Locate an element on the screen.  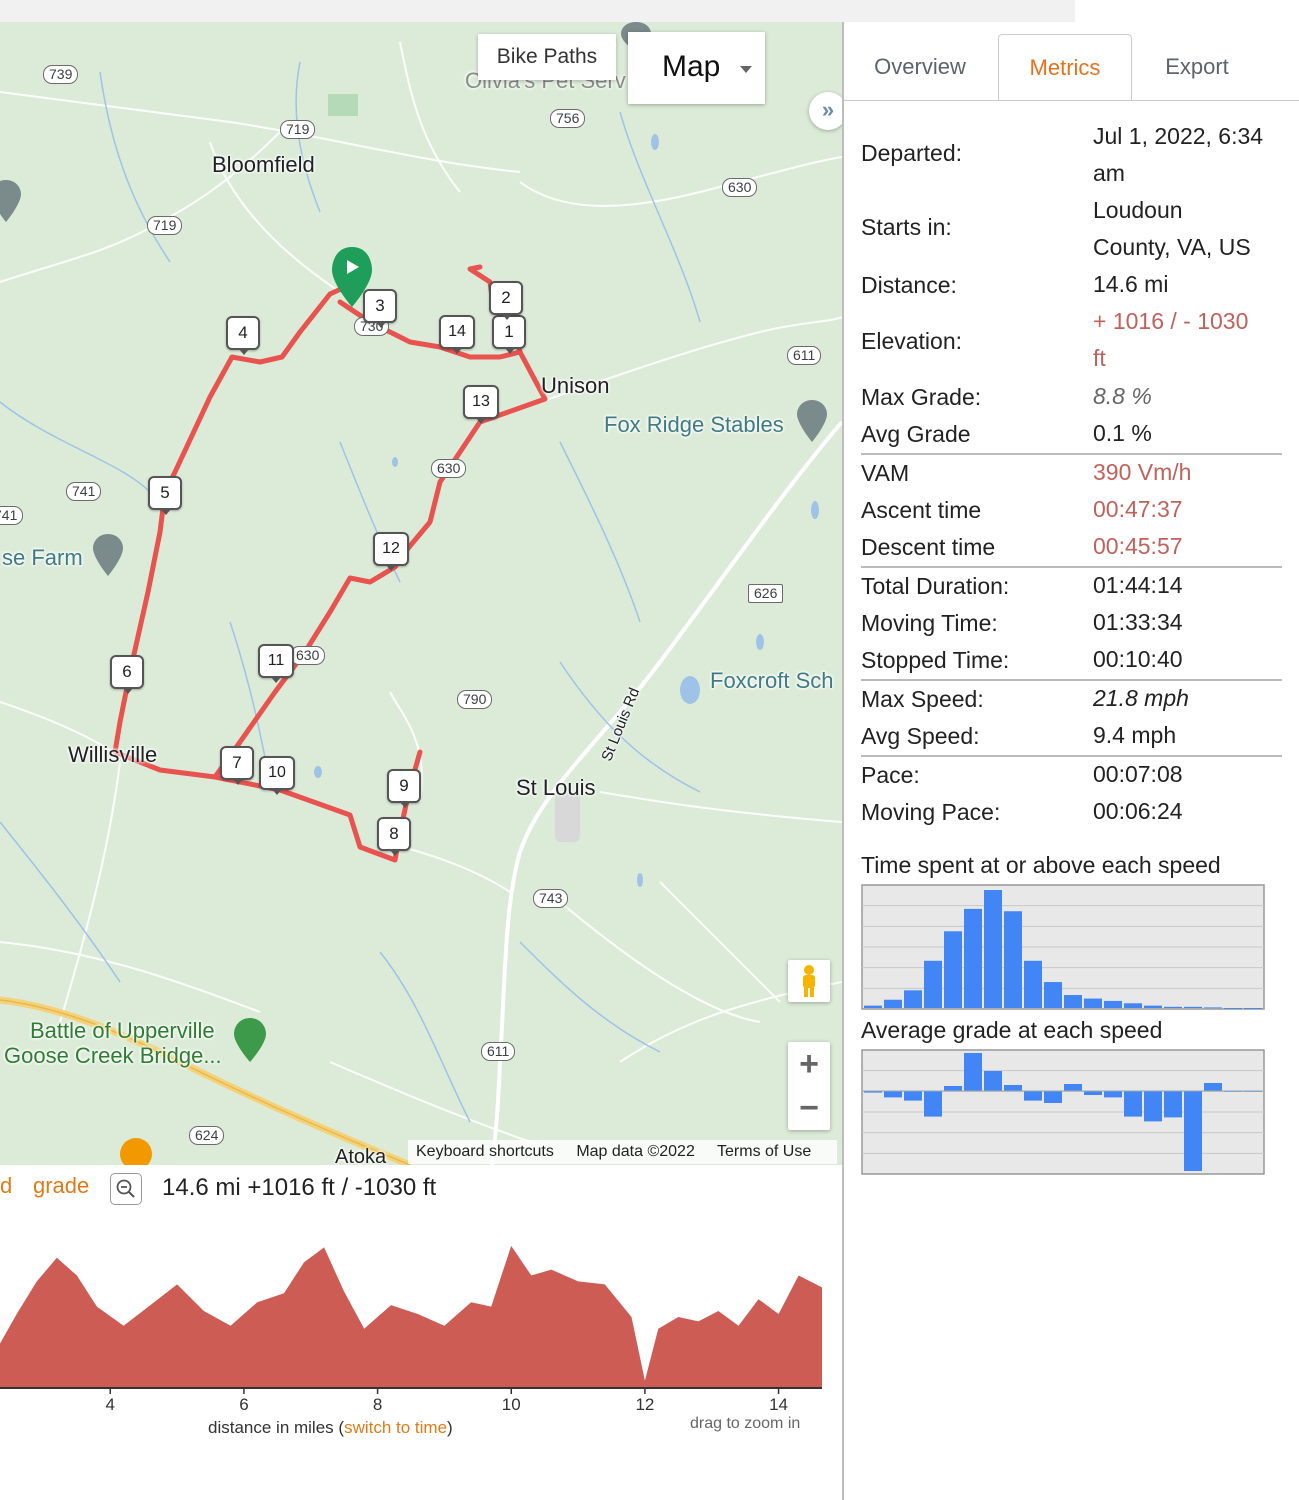
metric-label: Moving Time: is located at coordinates (929, 623).